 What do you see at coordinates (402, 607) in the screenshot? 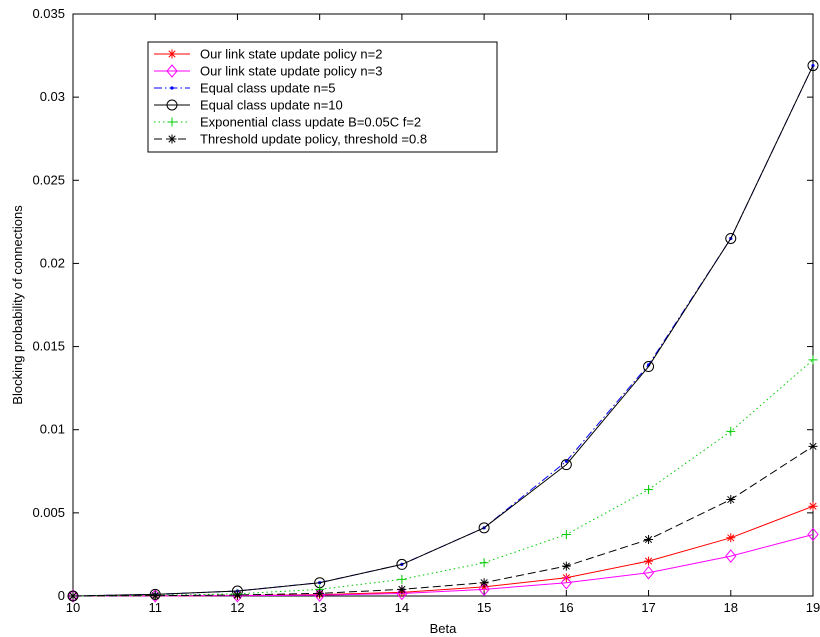
I see `x-tick-label: 14` at bounding box center [402, 607].